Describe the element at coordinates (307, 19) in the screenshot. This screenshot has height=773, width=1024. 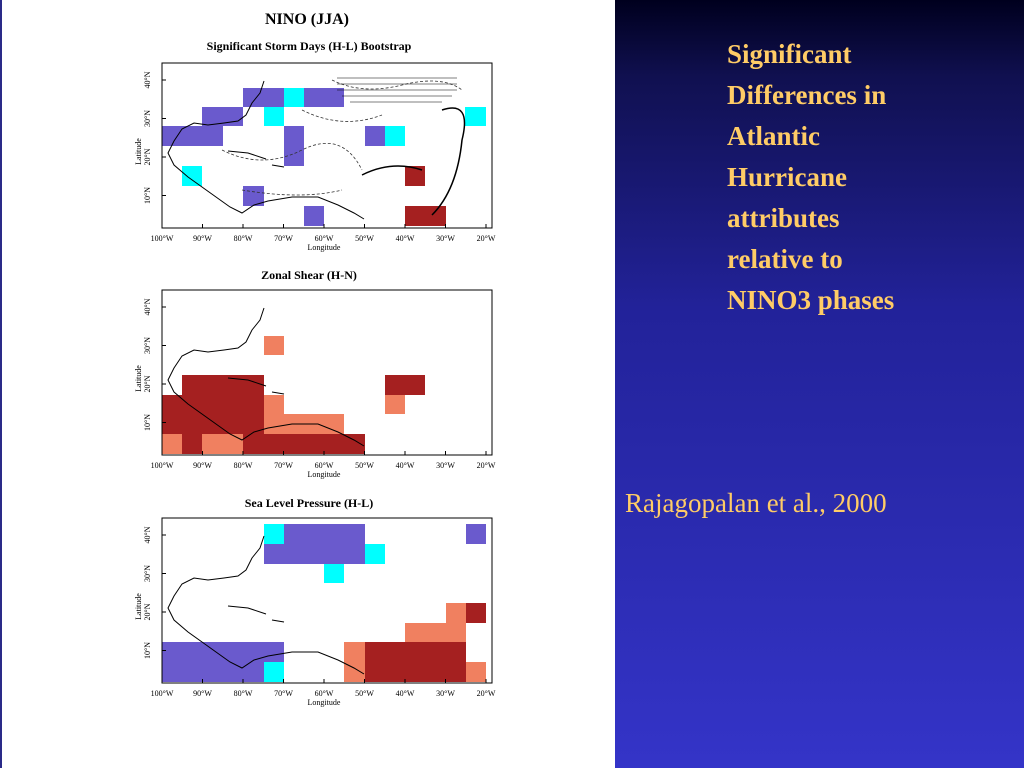
I see `figure-title: NINO (JJA)` at that location.